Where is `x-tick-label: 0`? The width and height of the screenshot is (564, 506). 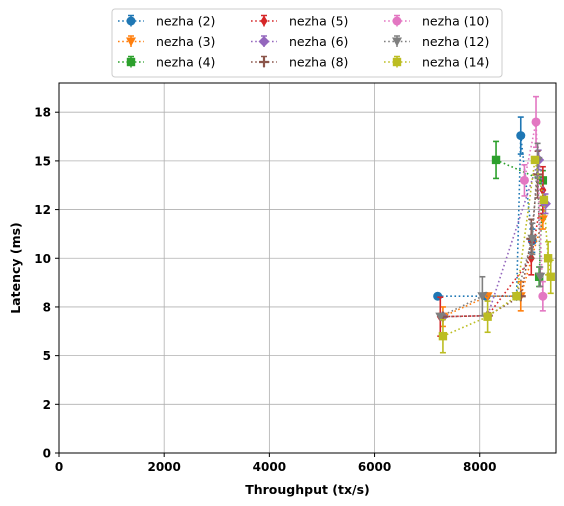
x-tick-label: 0 is located at coordinates (59, 467).